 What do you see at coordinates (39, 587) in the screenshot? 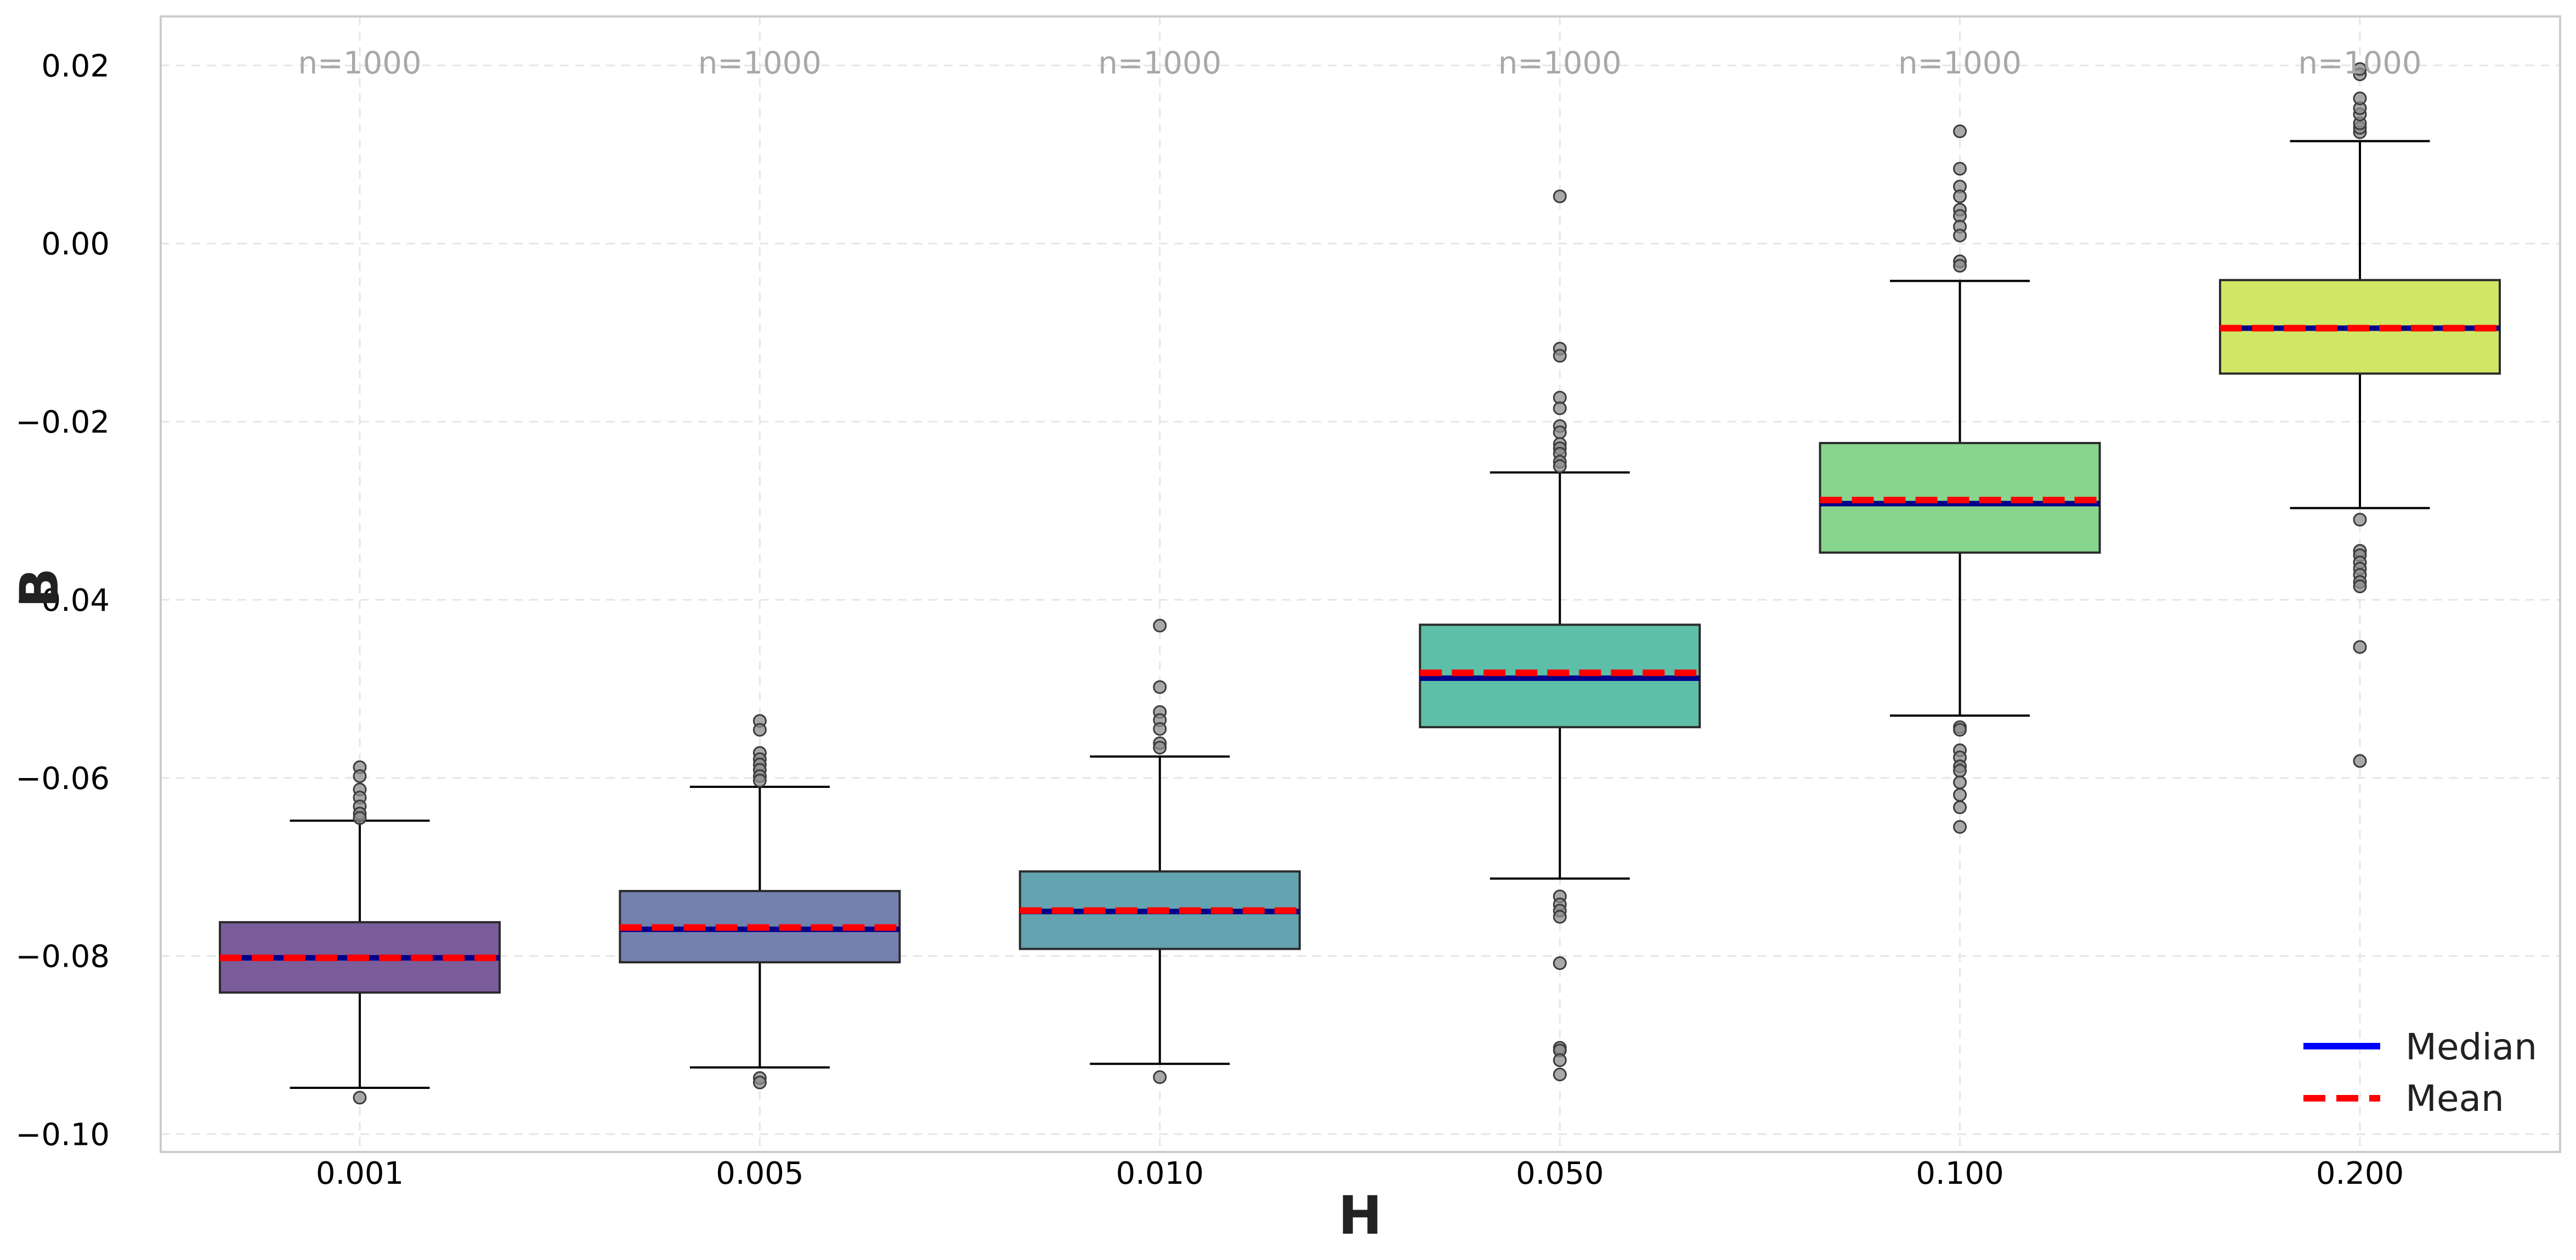
I see `y-axis-title: B` at bounding box center [39, 587].